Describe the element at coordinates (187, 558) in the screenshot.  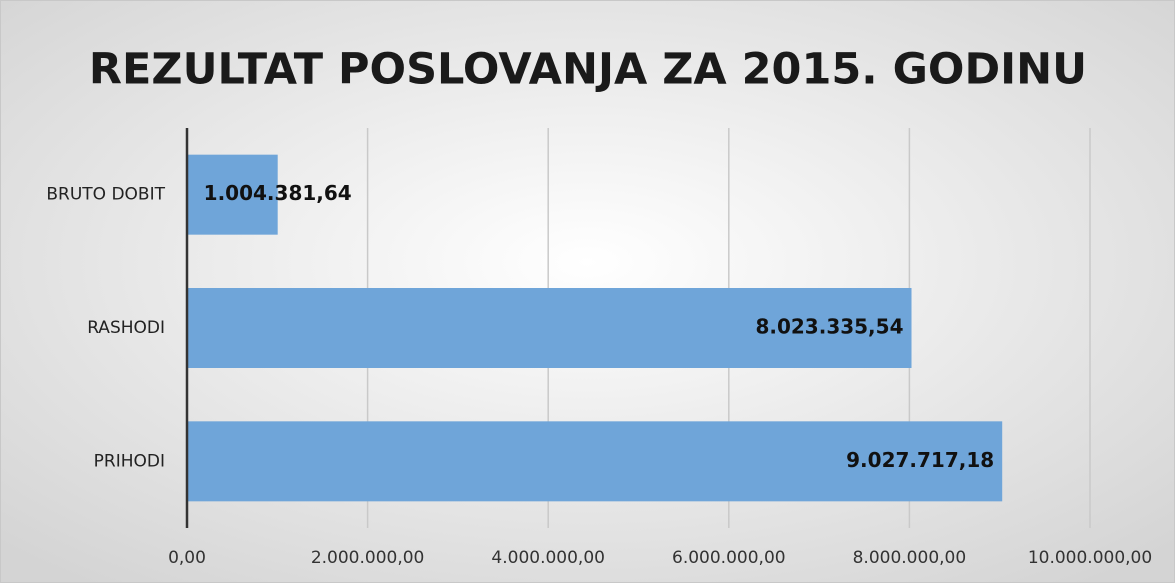
I see `x-tick-label: 0,00` at that location.